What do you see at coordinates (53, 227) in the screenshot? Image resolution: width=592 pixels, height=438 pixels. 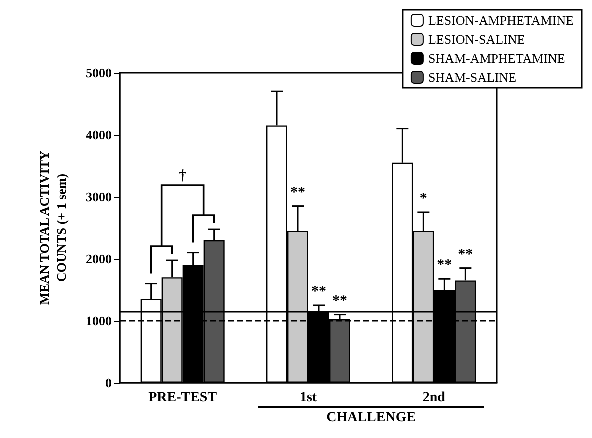 I see `y-axis-title: MEAN TOTAL ACTIVITY COUNTS (+ 1 sem)` at bounding box center [53, 227].